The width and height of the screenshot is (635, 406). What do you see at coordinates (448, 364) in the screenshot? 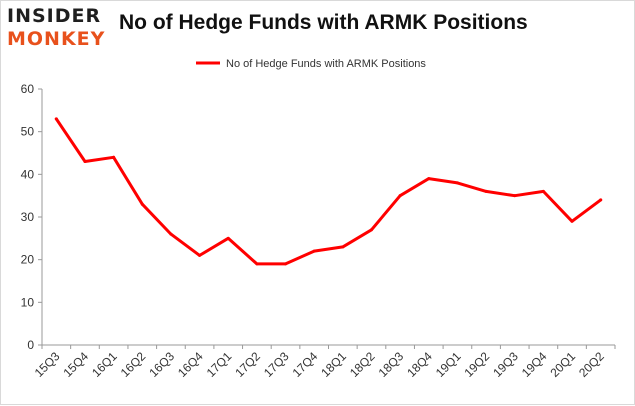
I see `x-tick-label: 19Q1` at bounding box center [448, 364].